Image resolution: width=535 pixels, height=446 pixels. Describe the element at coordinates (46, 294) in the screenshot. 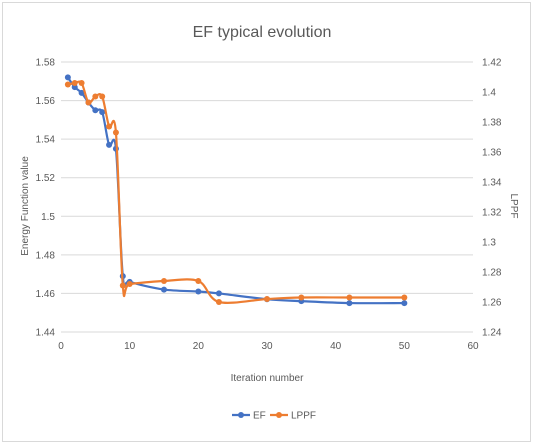

I see `y-tick-left: 1.46` at that location.